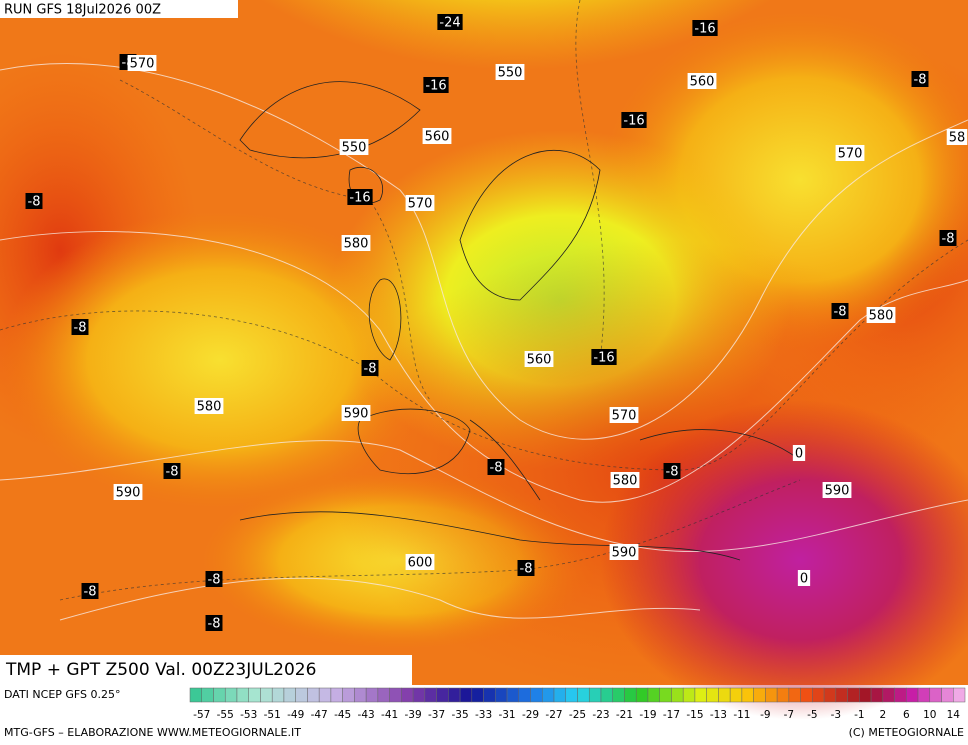 This screenshot has height=745, width=968. What do you see at coordinates (413, 715) in the screenshot?
I see `colorbar-label: -39` at bounding box center [413, 715].